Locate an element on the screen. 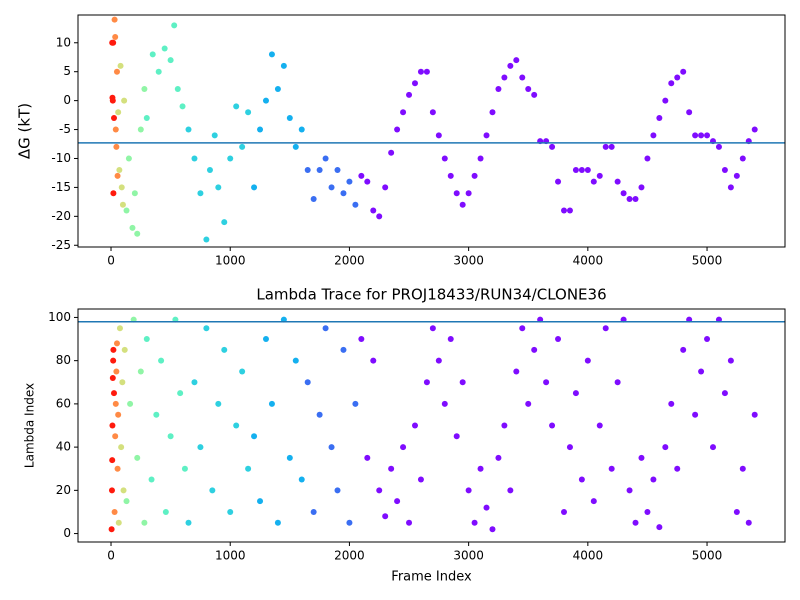 The width and height of the screenshot is (800, 600). y-tick-label: -5 is located at coordinates (65, 129).